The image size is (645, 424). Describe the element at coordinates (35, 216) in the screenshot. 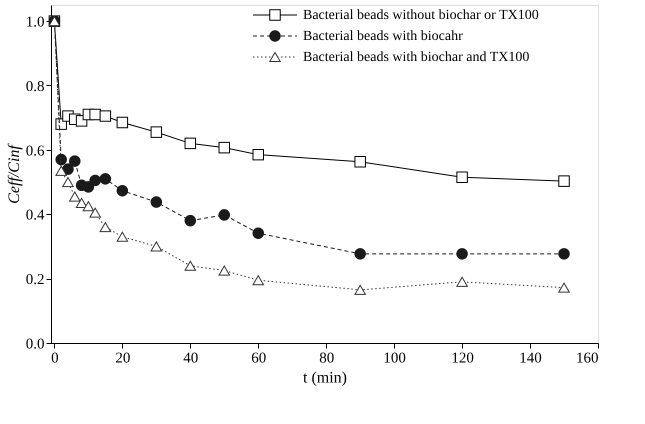

I see `y-tick-label: 0.4` at that location.